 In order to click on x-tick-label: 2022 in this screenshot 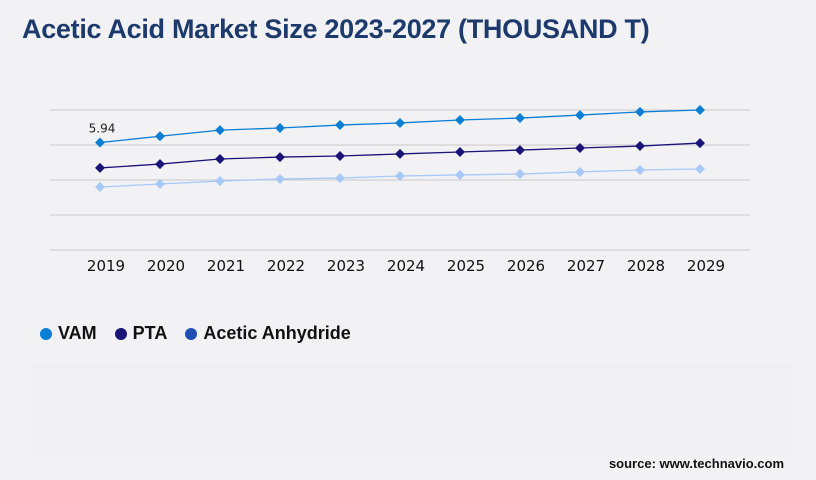, I will do `click(286, 266)`.